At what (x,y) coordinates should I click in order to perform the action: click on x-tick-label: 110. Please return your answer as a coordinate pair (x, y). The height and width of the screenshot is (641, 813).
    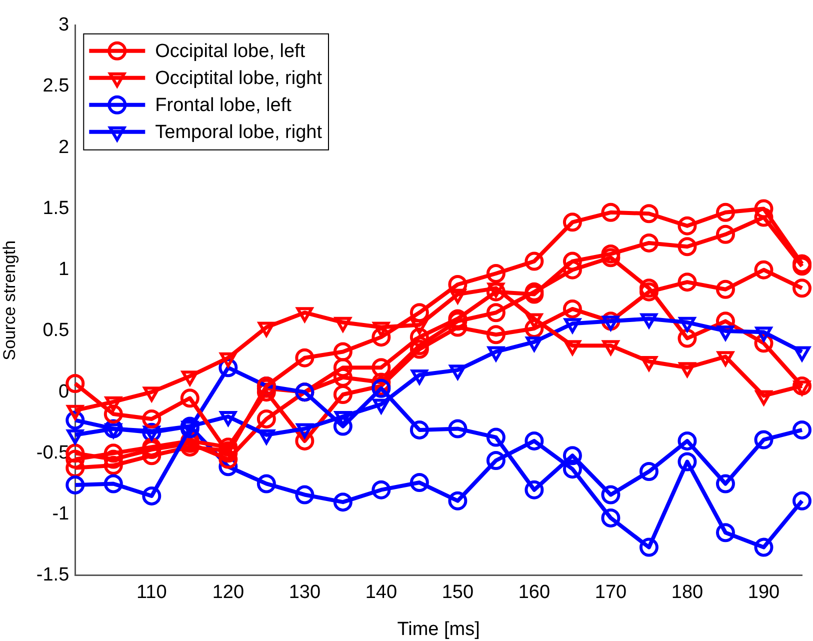
    Looking at the image, I should click on (151, 593).